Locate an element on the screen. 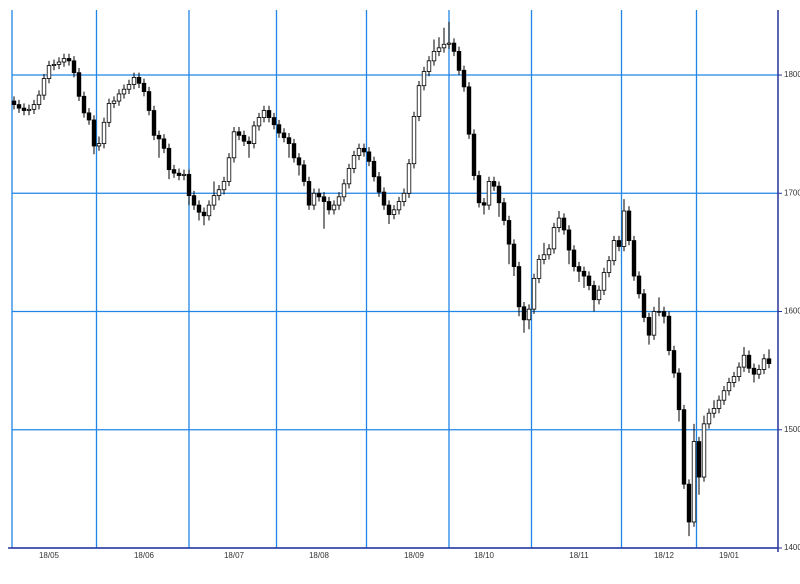 Image resolution: width=800 pixels, height=584 pixels. y-tick-label: 1800 is located at coordinates (792, 74).